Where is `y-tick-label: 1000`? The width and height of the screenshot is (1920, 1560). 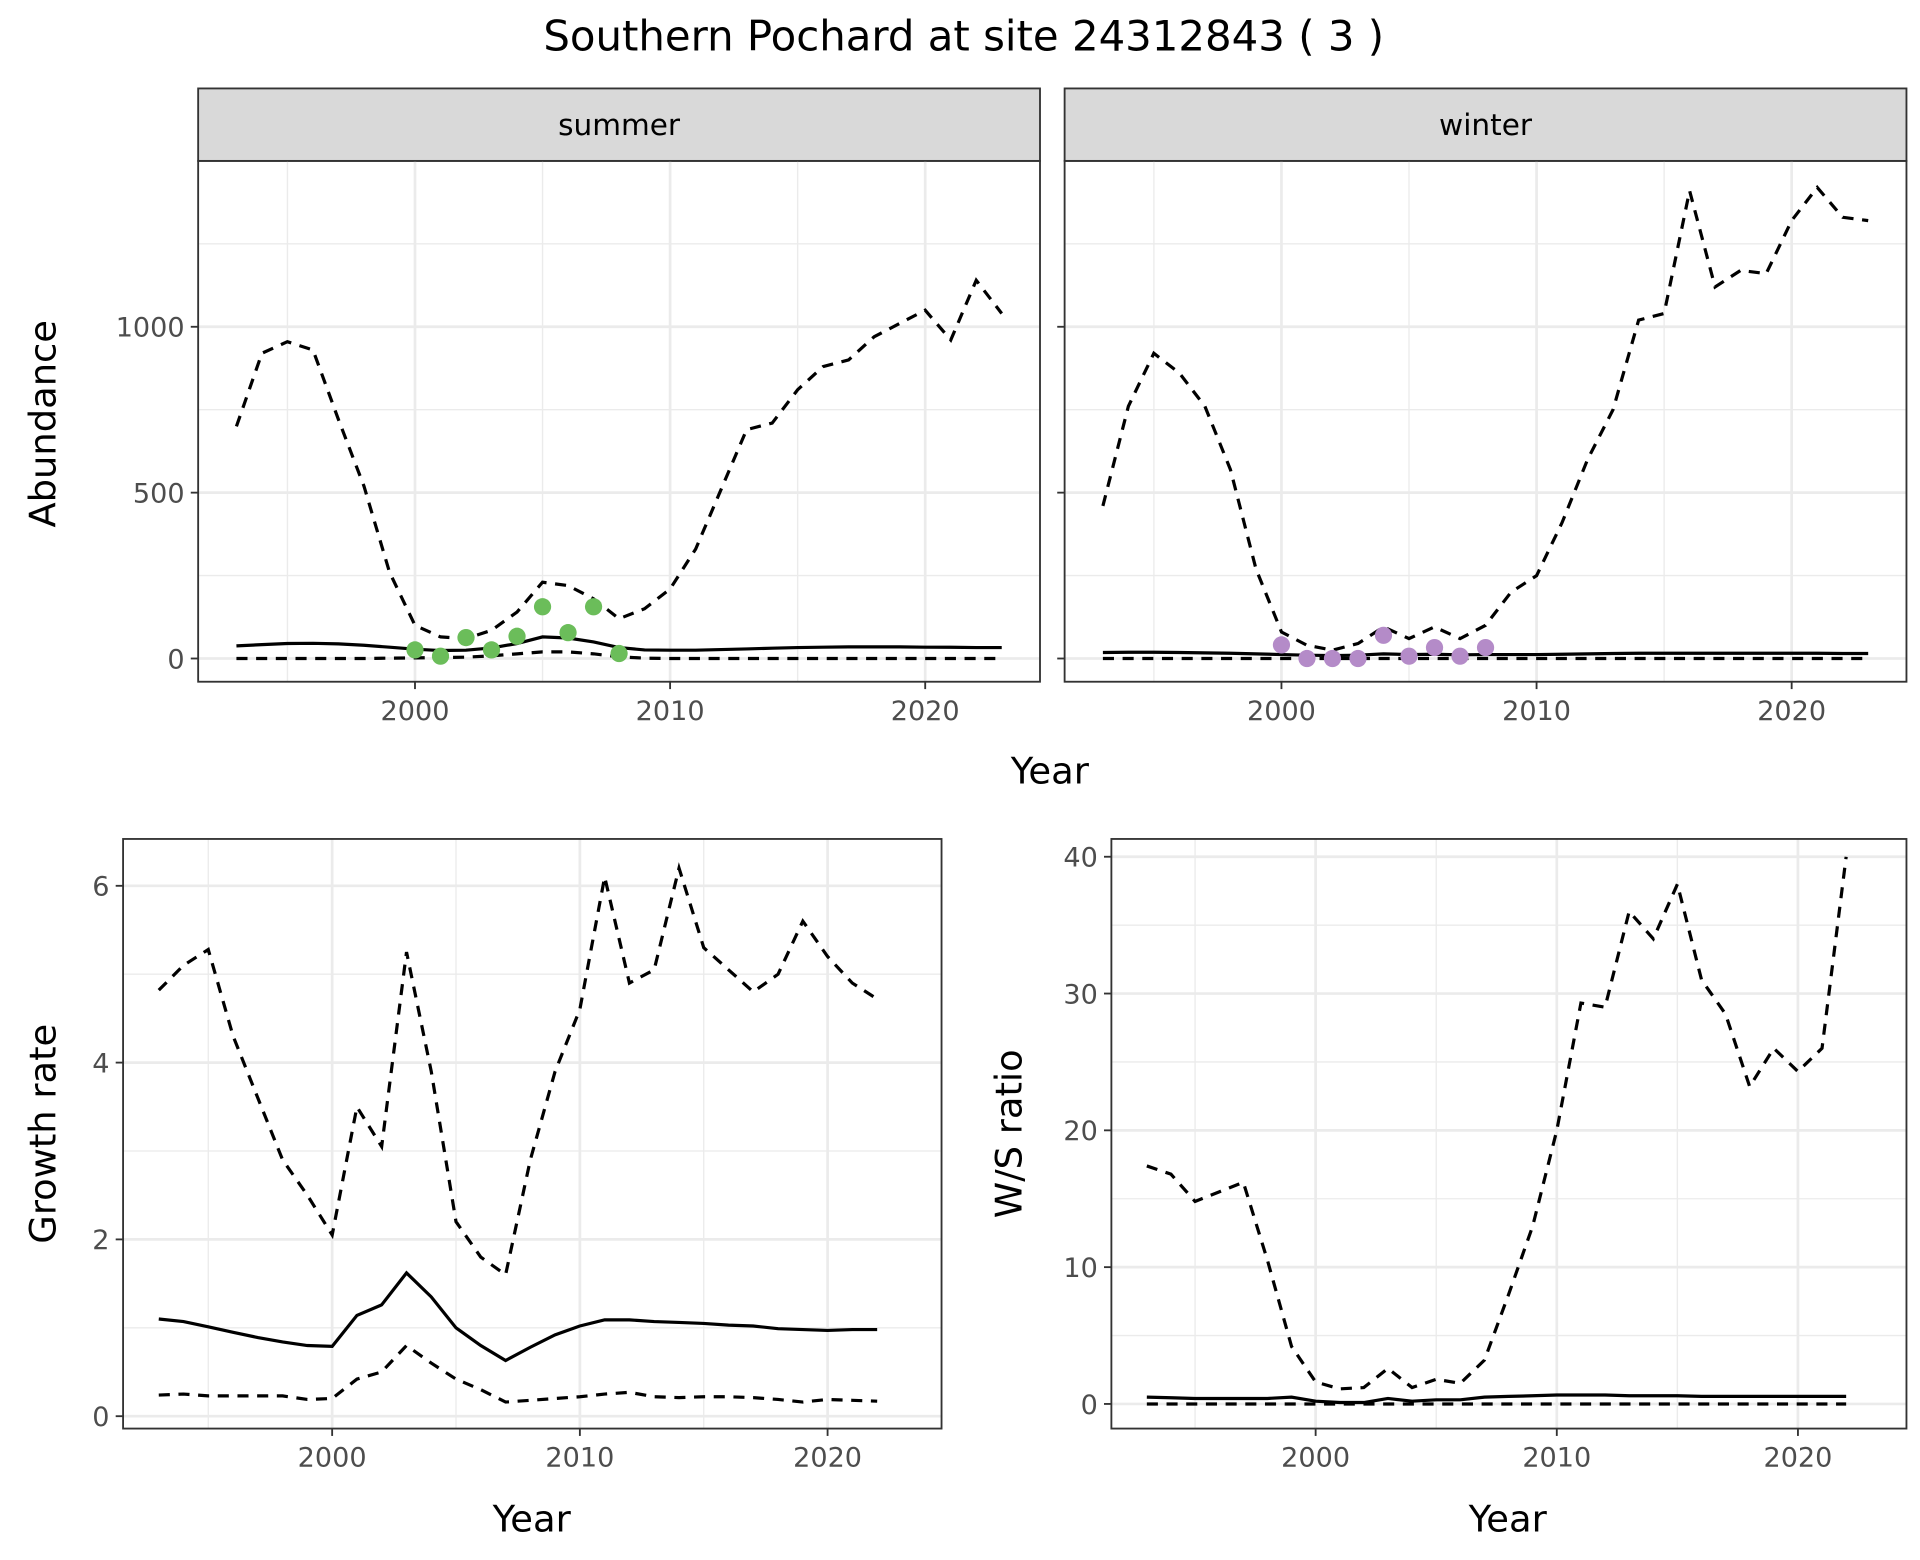
y-tick-label: 1000 is located at coordinates (150, 328).